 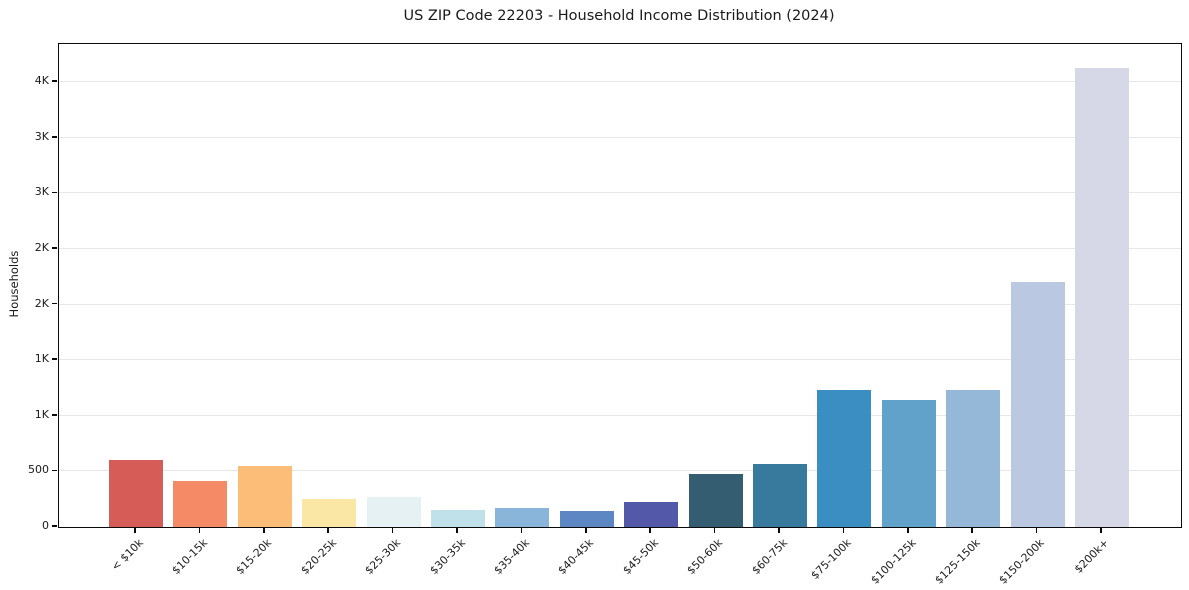 What do you see at coordinates (254, 556) in the screenshot?
I see `x-tick-label: $15-20k` at bounding box center [254, 556].